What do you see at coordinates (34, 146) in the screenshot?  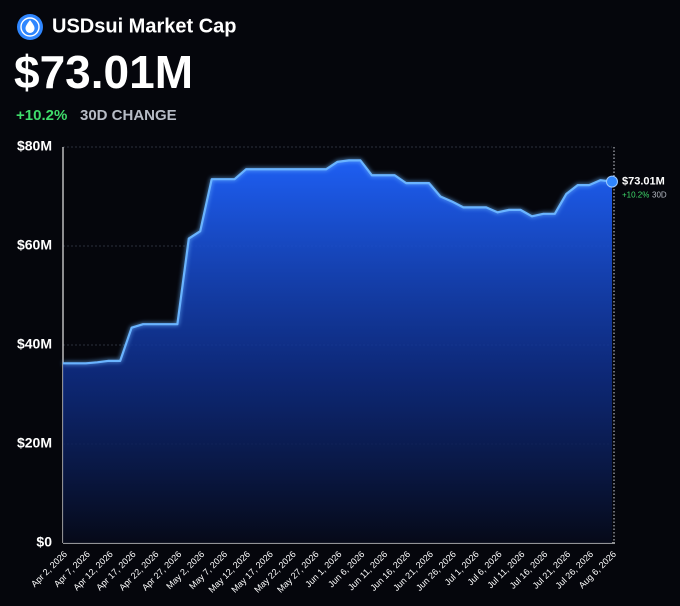 I see `y-tick-label: $80M` at bounding box center [34, 146].